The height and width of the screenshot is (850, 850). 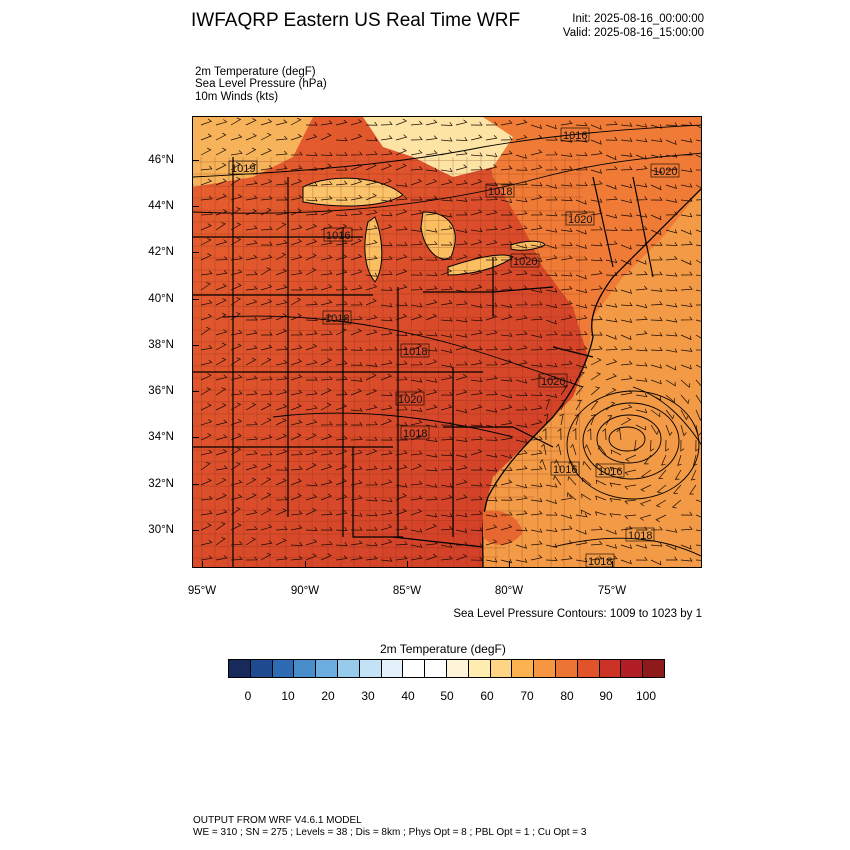 What do you see at coordinates (487, 696) in the screenshot?
I see `colorbar-label: 60` at bounding box center [487, 696].